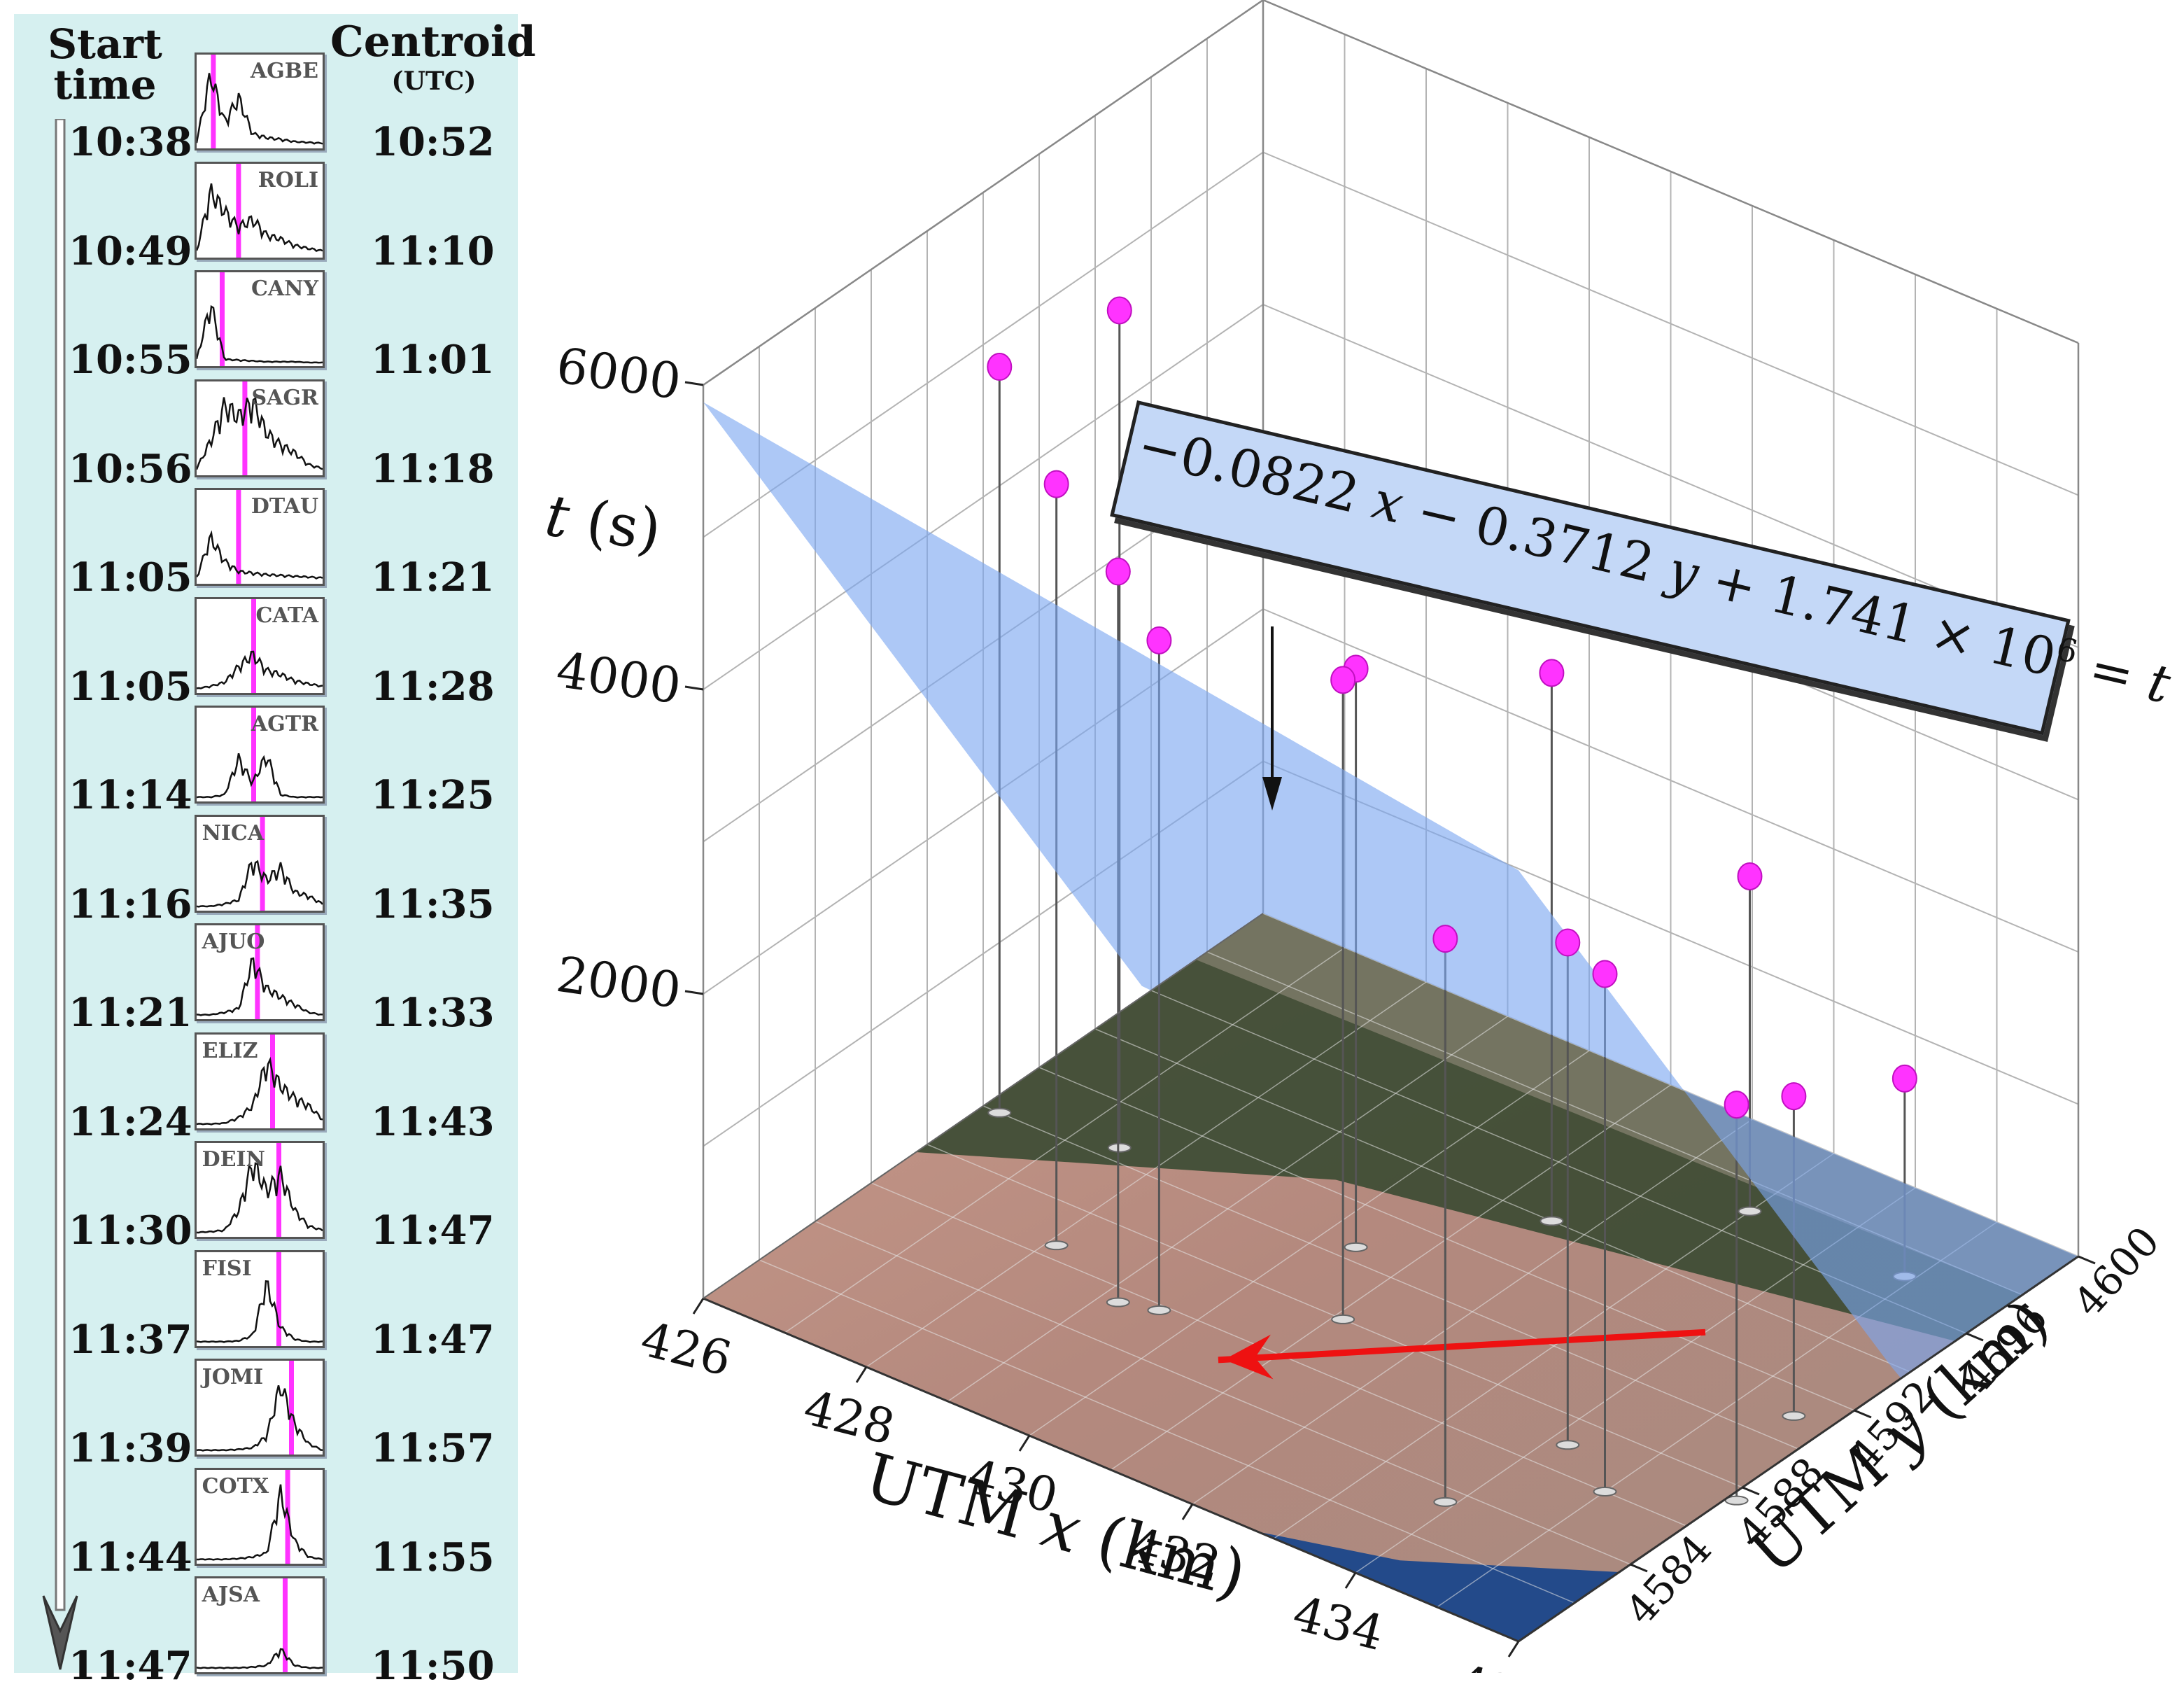  I want to click on table-row: AJSA 11:47 11:50, so click(266, 1632).